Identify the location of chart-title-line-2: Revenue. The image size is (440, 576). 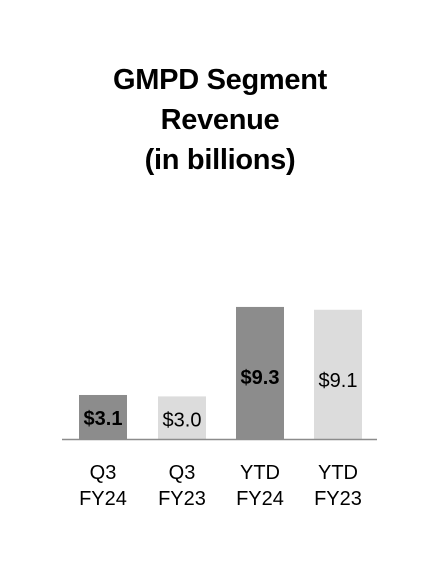
(220, 120).